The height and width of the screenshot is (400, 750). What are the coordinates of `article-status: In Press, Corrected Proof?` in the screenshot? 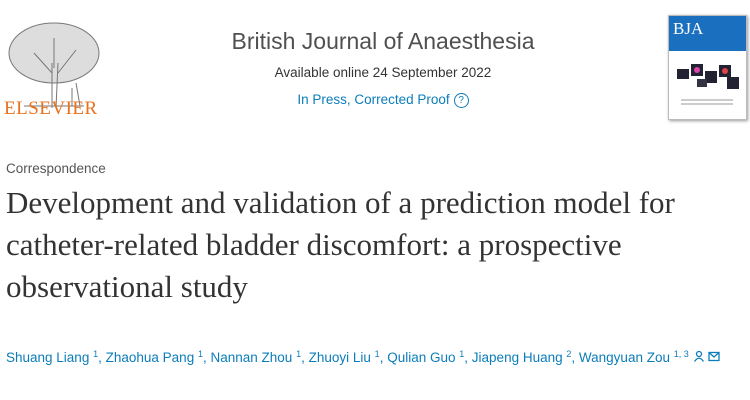 It's located at (383, 100).